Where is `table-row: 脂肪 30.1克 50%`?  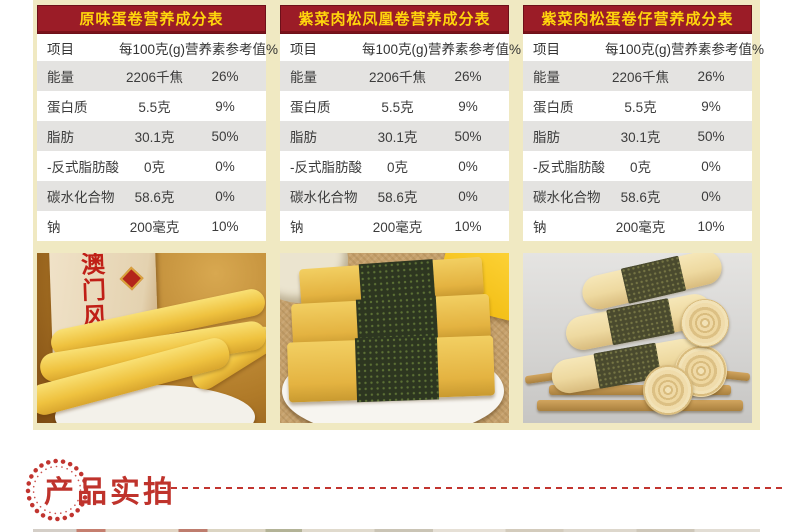 table-row: 脂肪 30.1克 50% is located at coordinates (151, 136).